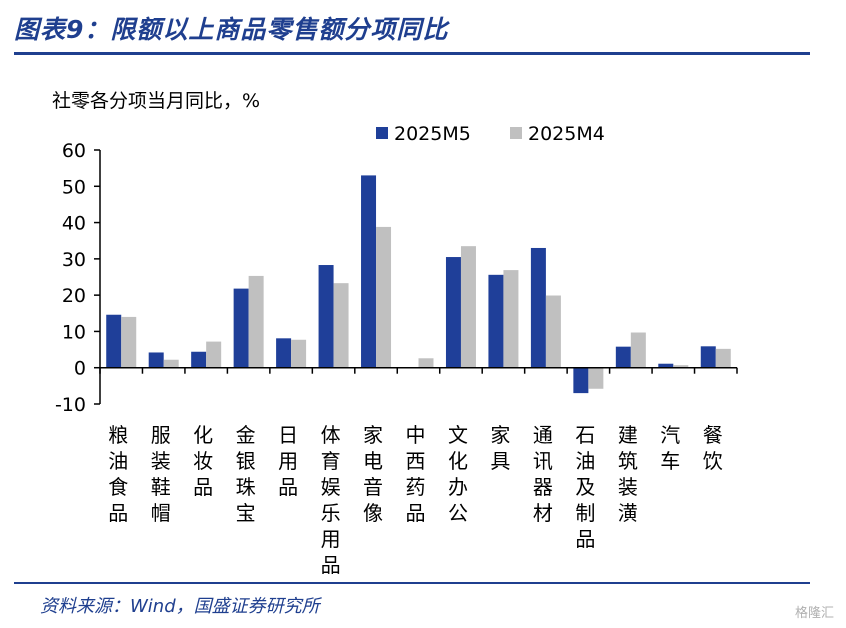 The image size is (846, 628). I want to click on source-note: 资料来源：Wind，国盛证券研究所, so click(180, 606).